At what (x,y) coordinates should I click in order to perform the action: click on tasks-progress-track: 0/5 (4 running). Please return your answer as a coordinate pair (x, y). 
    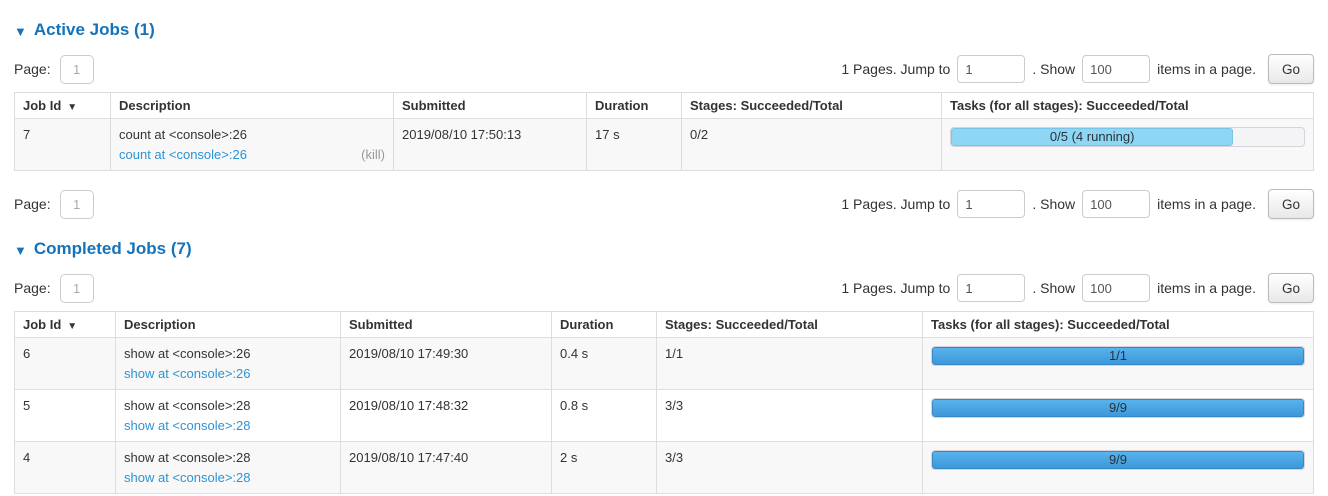
    Looking at the image, I should click on (1127, 137).